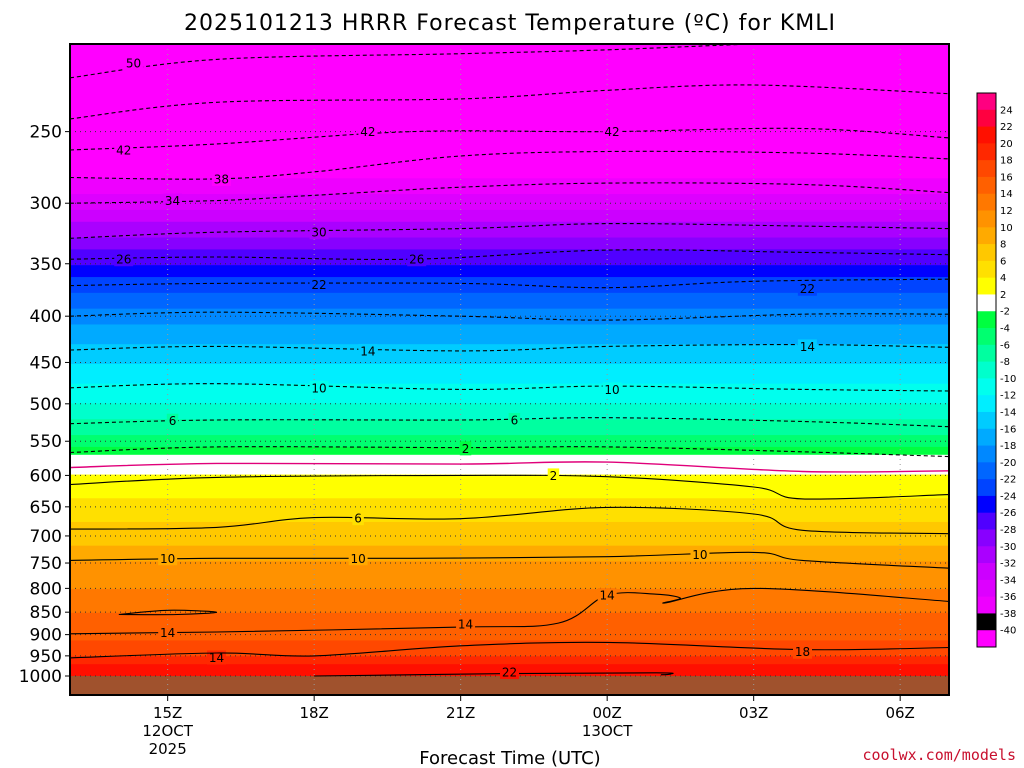 The image size is (1024, 768). I want to click on contour-label: 18, so click(802, 652).